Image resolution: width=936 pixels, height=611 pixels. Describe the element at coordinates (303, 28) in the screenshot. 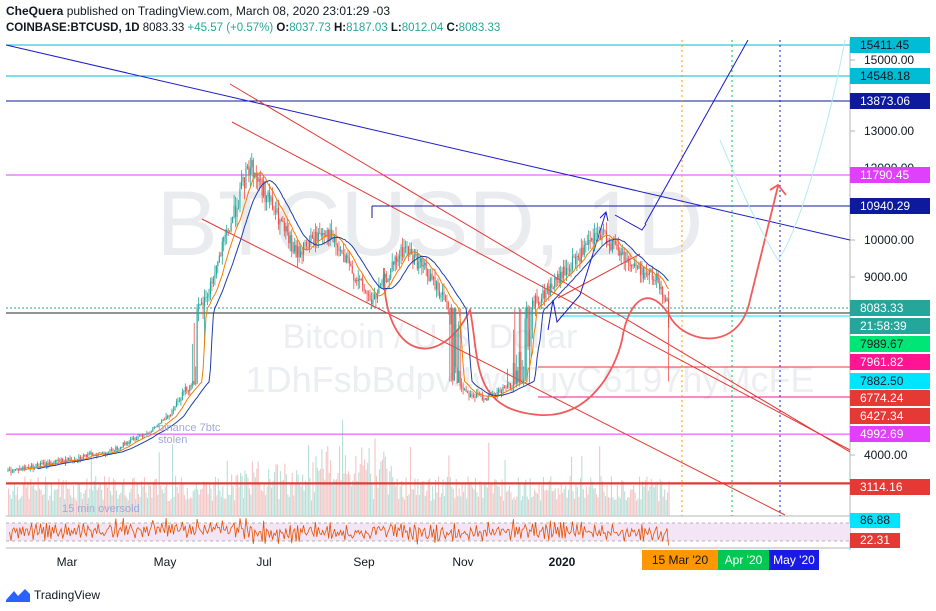

I see `ohlc-open: O:8037.73` at that location.